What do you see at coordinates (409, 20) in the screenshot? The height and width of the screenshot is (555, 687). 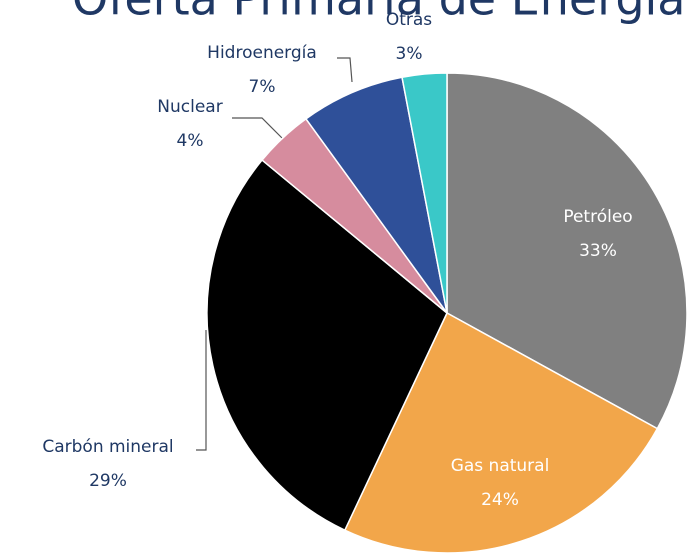 I see `slice-label: Otras` at bounding box center [409, 20].